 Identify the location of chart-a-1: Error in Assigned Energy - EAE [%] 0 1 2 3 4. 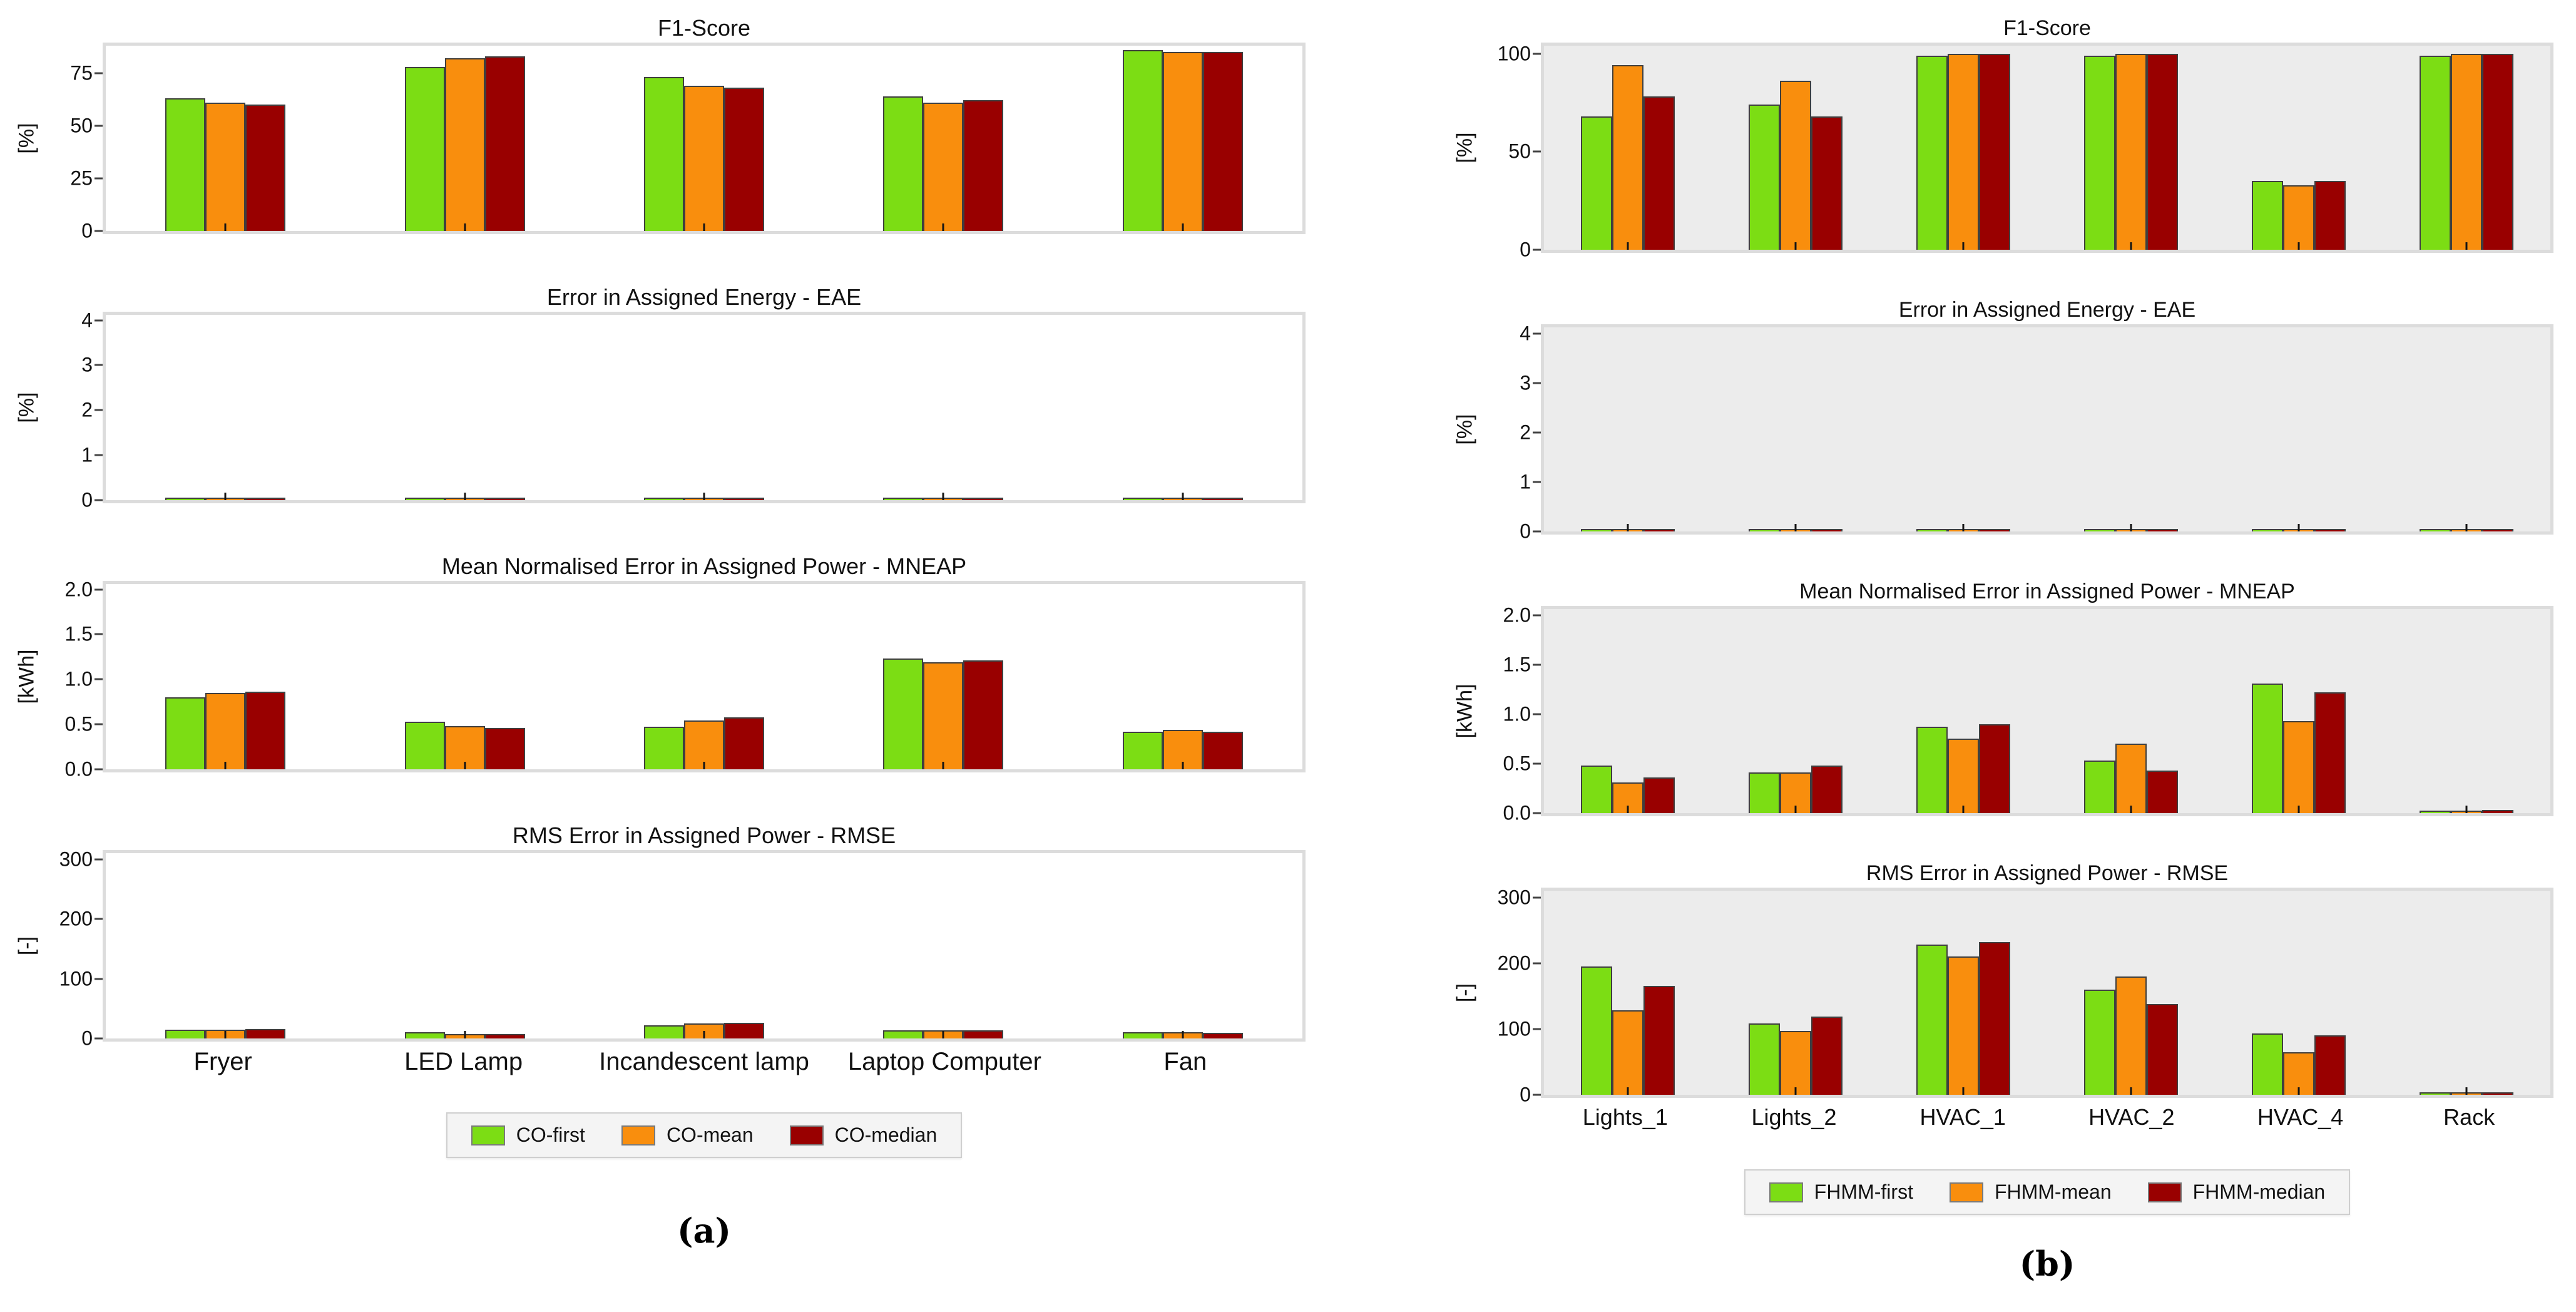
(657, 397).